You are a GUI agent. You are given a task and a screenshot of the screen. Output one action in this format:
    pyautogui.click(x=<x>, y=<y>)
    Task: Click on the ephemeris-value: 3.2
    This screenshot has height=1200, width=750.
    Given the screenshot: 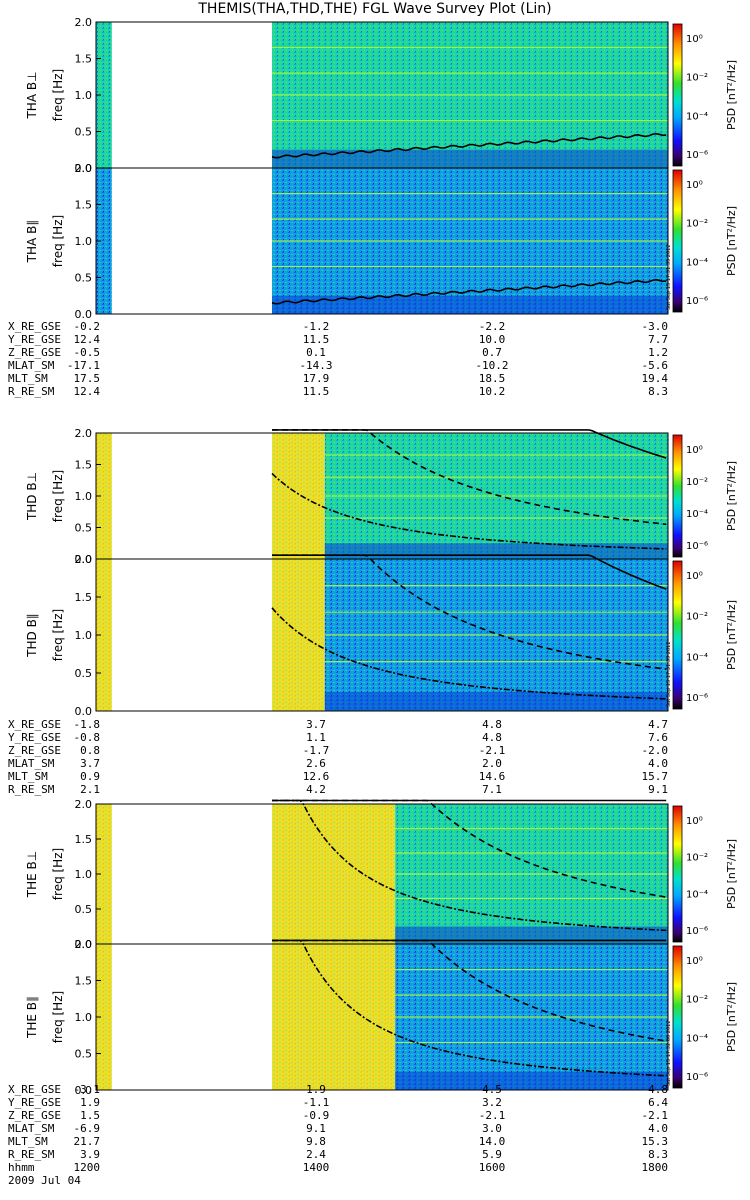 What is the action you would take?
    pyautogui.click(x=492, y=1102)
    